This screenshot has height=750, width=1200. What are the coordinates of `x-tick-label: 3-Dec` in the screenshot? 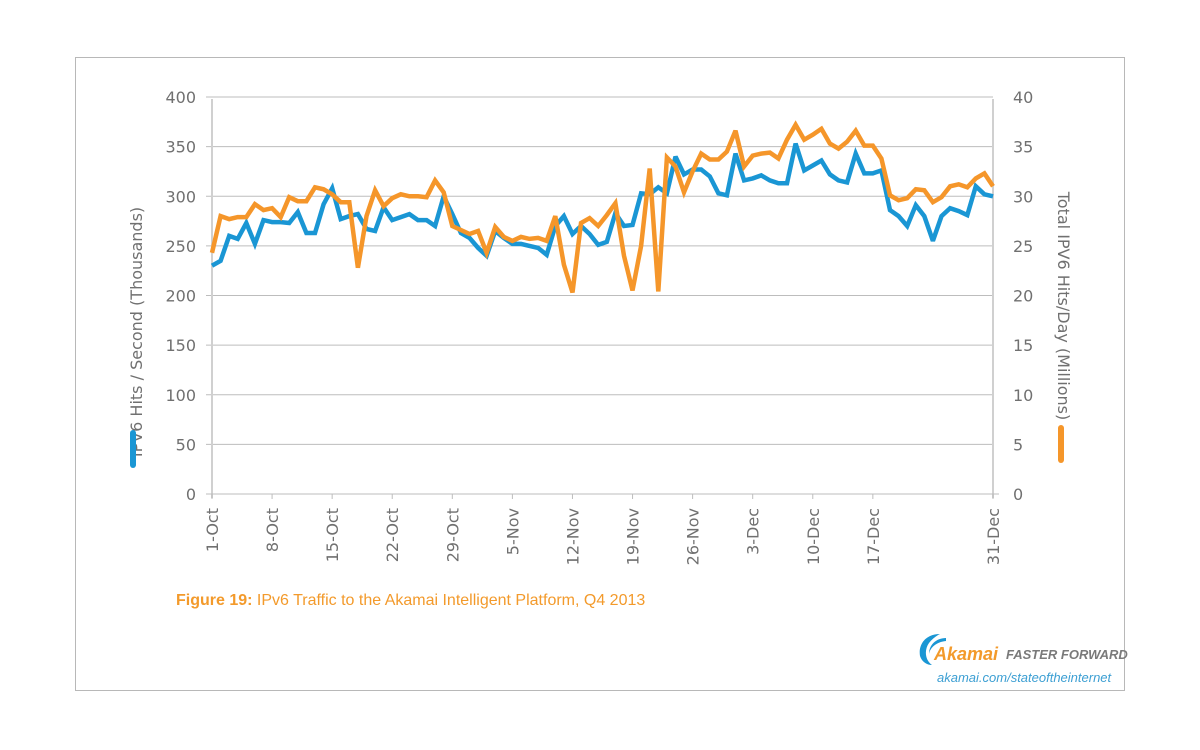 It's located at (753, 531).